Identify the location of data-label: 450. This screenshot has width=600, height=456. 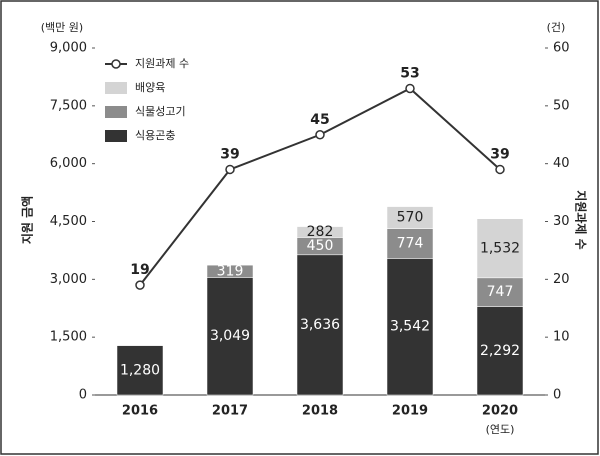
(320, 246).